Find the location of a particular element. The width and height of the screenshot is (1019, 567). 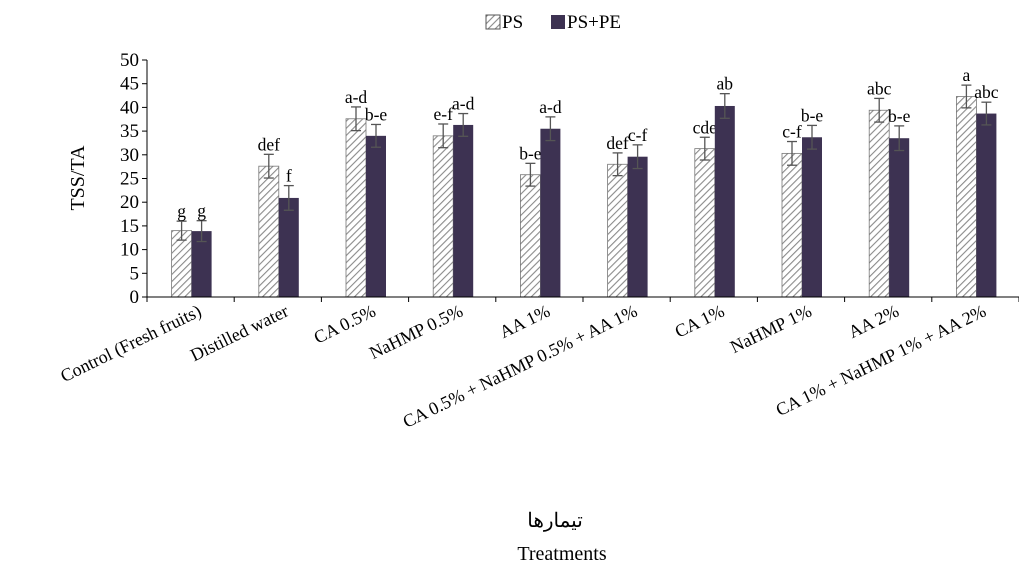

legend: PS PS+PE is located at coordinates (553, 22).